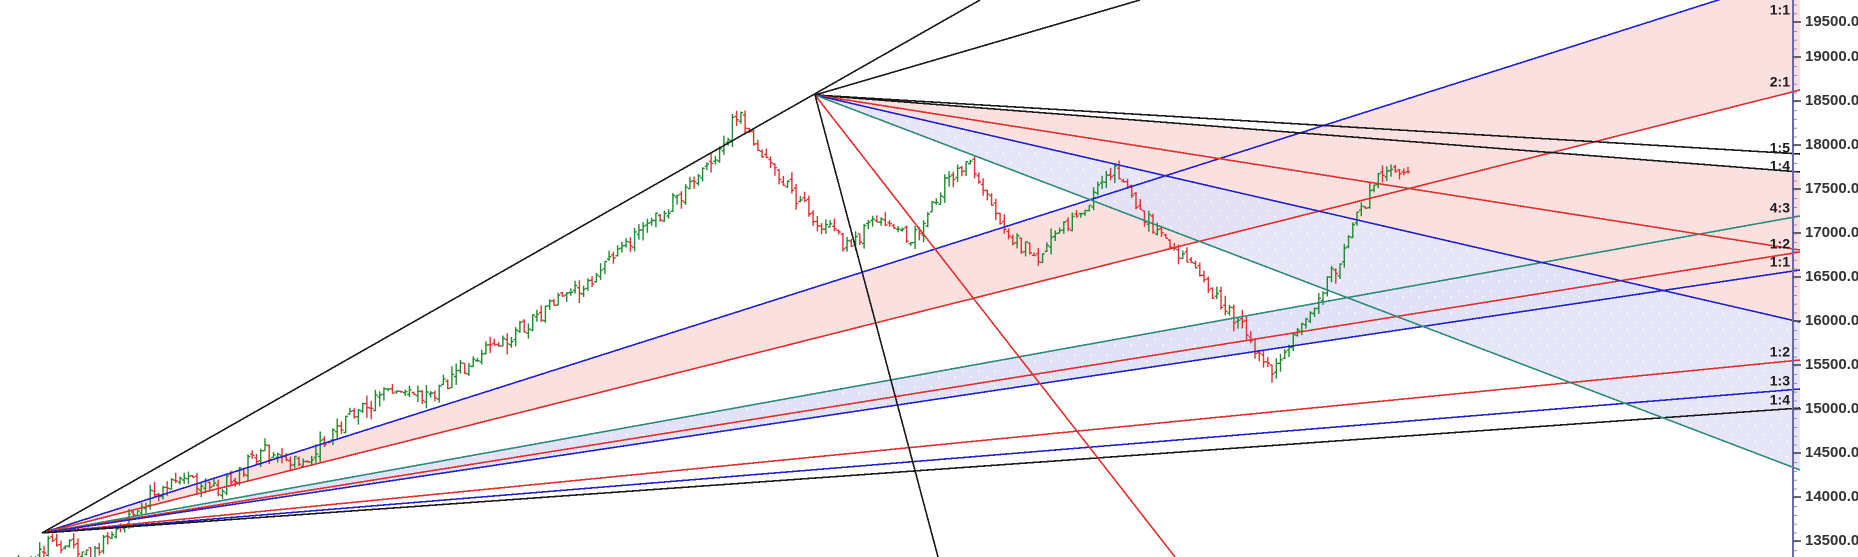 Image resolution: width=1858 pixels, height=557 pixels. What do you see at coordinates (1831, 56) in the screenshot?
I see `price-tick-label: 19000.00` at bounding box center [1831, 56].